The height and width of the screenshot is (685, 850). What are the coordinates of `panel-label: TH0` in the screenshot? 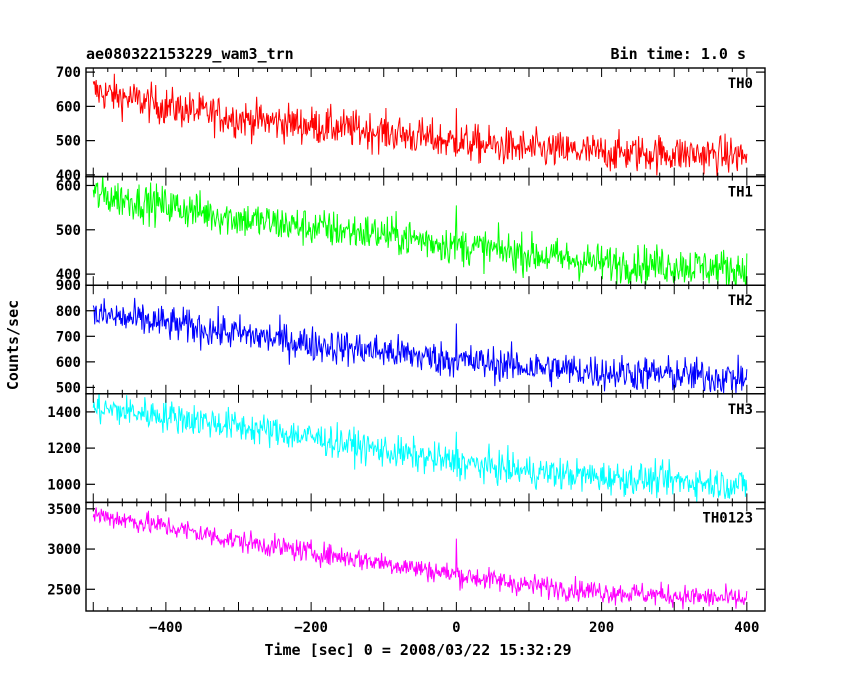 It's located at (740, 84).